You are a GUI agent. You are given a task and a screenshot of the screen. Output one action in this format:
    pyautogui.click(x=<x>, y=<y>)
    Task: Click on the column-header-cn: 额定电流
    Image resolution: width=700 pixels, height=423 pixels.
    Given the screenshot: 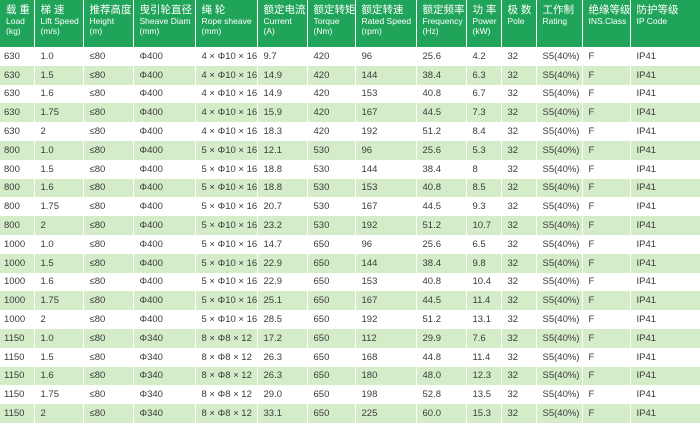 What is the action you would take?
    pyautogui.click(x=284, y=10)
    